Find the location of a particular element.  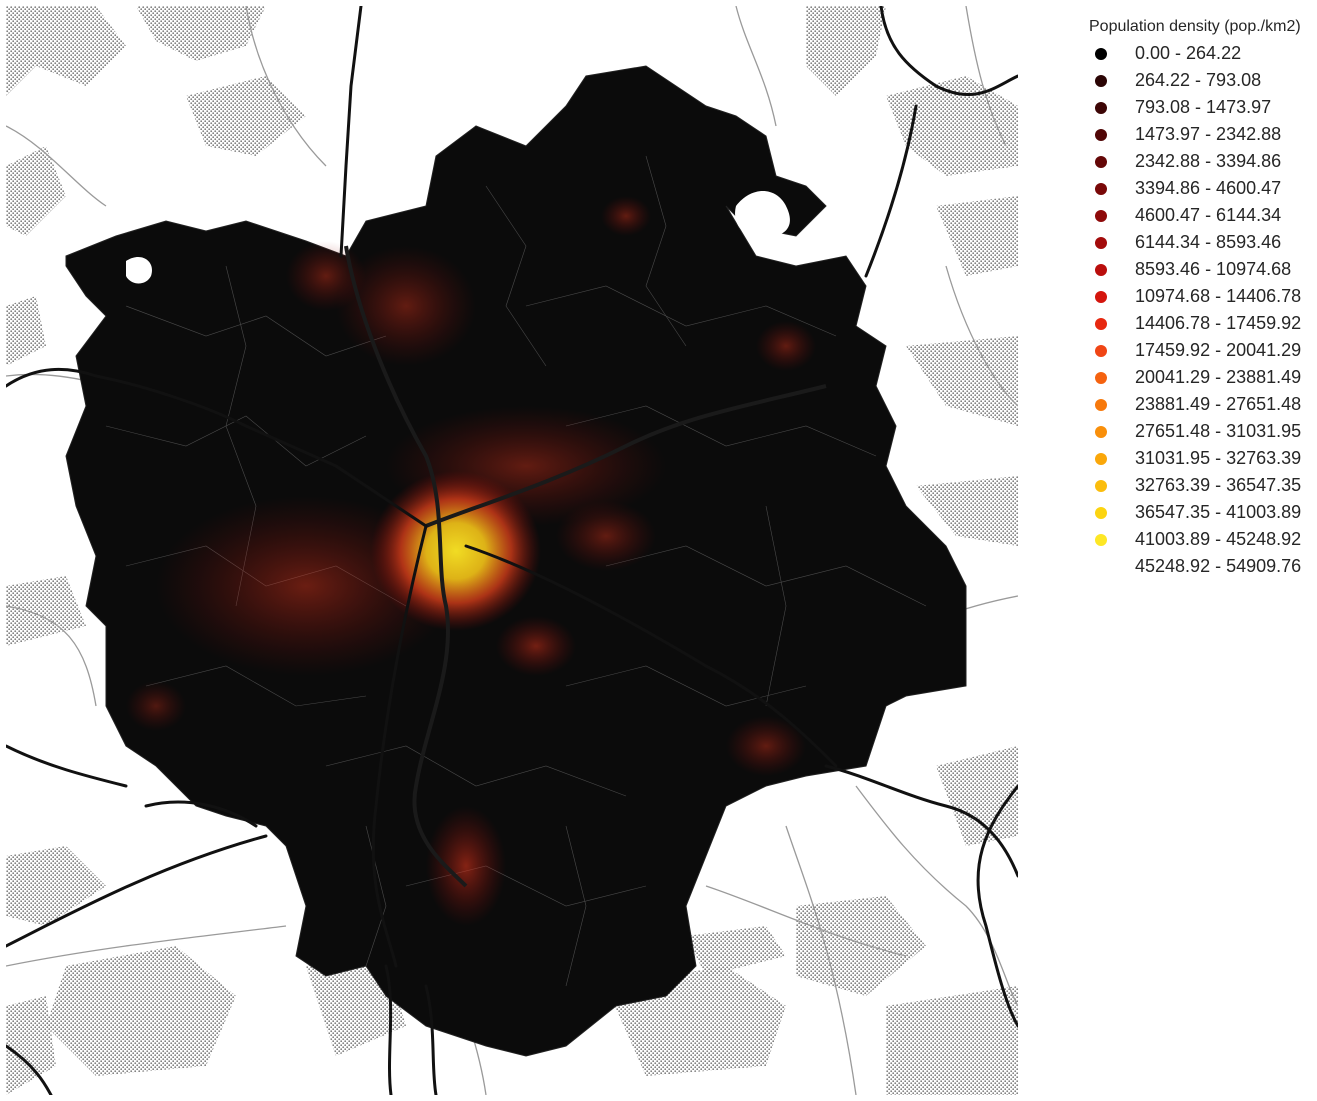

legend-label: 41003.89 - 45248.92 is located at coordinates (1218, 539).